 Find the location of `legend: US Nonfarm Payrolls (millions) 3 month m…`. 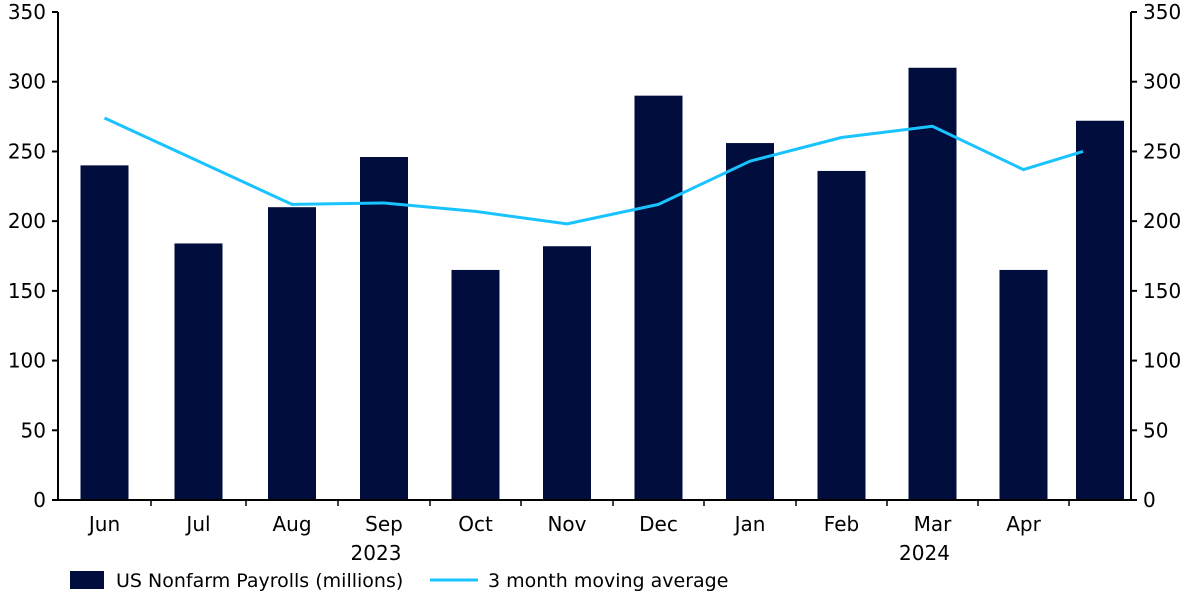

legend: US Nonfarm Payrolls (millions) 3 month m… is located at coordinates (399, 581).